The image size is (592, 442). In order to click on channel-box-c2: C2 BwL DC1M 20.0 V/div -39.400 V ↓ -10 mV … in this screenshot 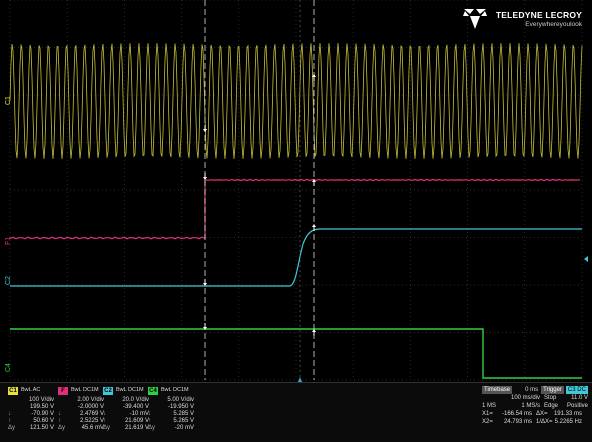, I will do `click(126, 413)`.